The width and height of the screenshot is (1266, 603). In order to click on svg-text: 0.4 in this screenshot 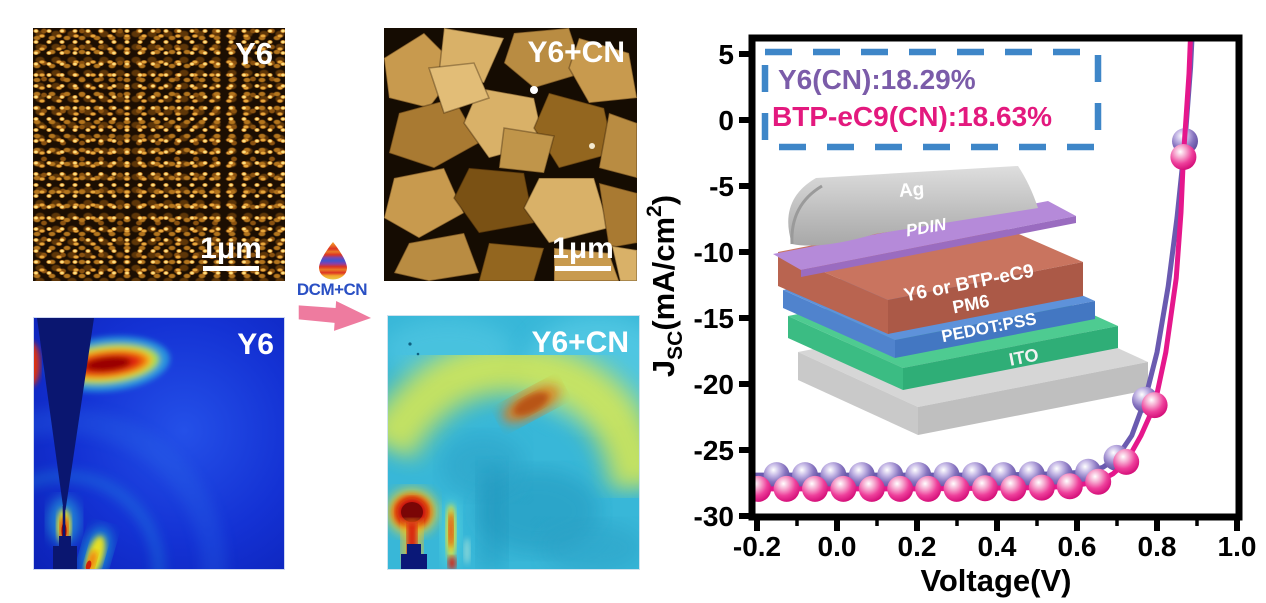, I will do `click(997, 546)`.